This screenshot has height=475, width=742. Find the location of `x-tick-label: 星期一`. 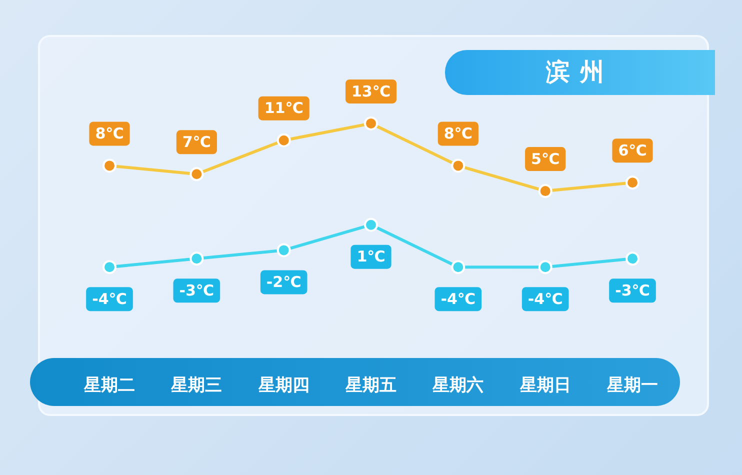

x-tick-label: 星期一 is located at coordinates (632, 386).